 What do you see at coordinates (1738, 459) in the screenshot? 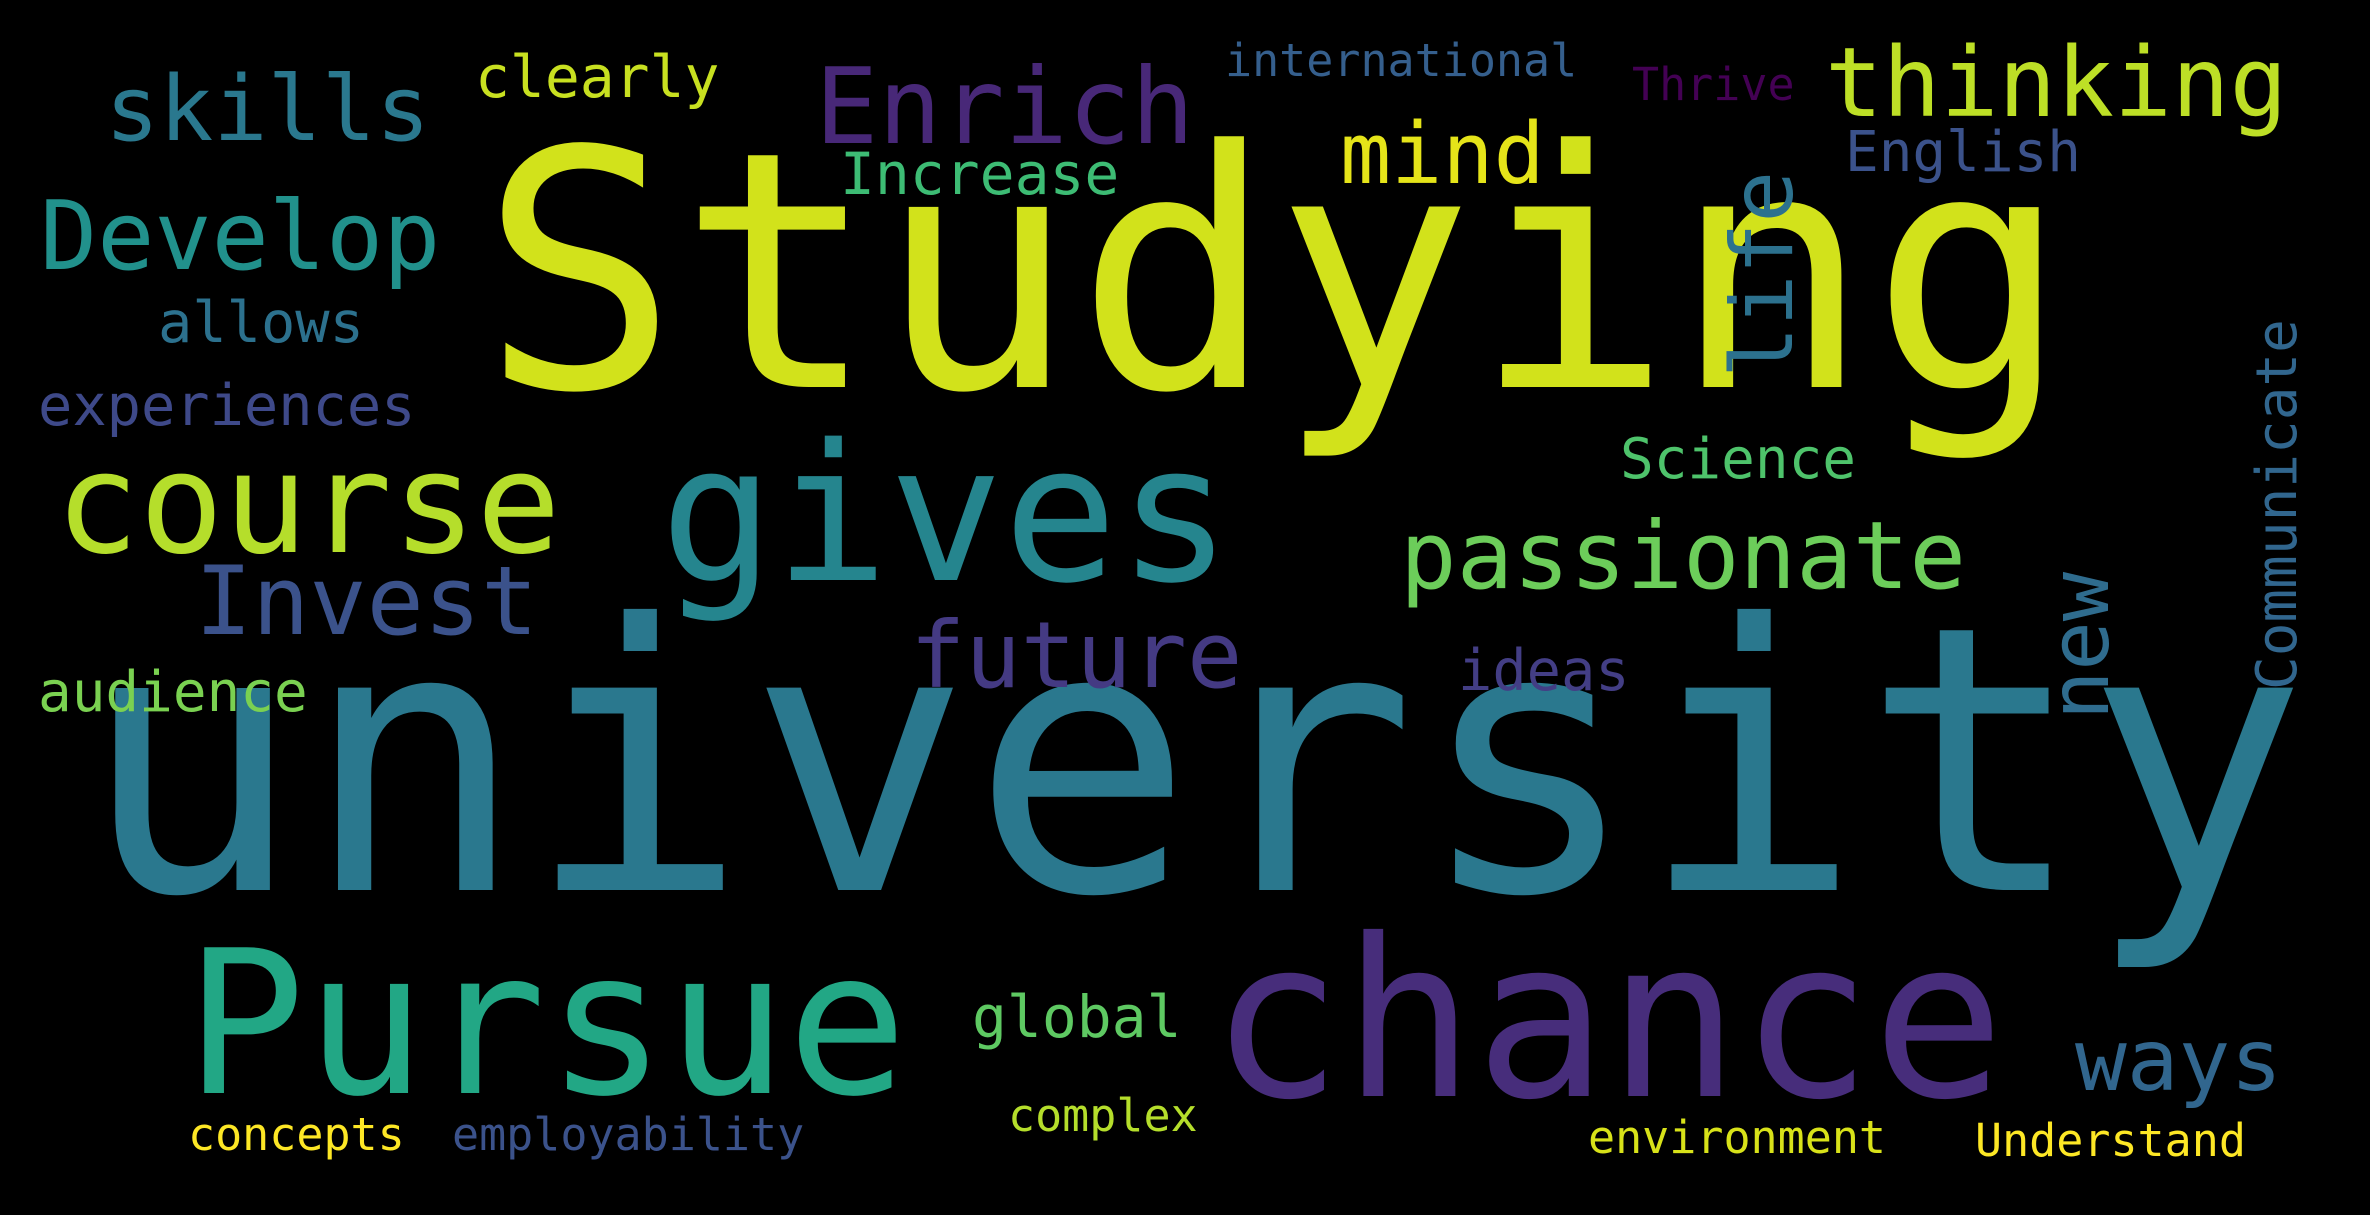
I see `word-science: Science` at bounding box center [1738, 459].